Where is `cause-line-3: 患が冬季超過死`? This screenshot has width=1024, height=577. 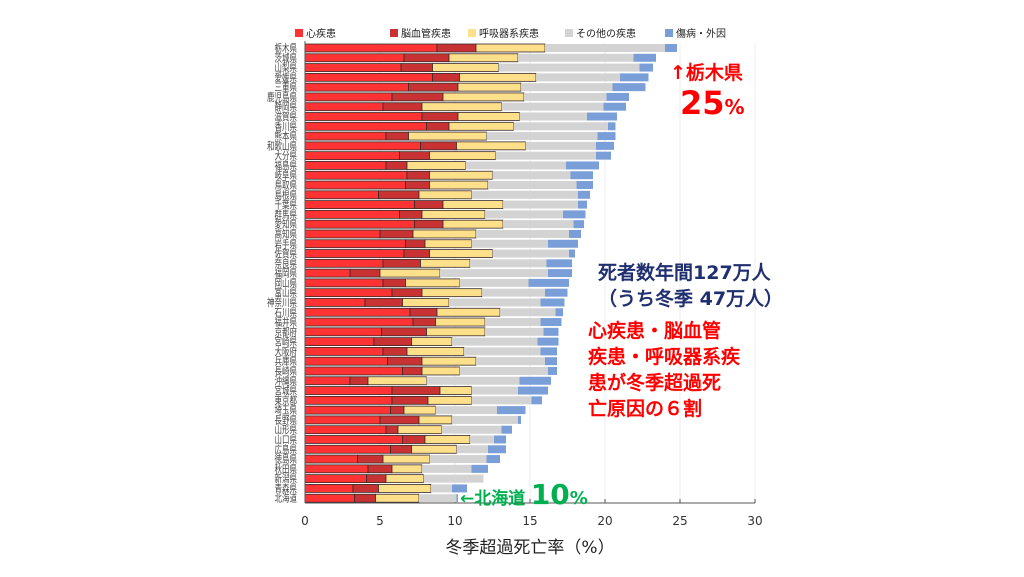 cause-line-3: 患が冬季超過死 is located at coordinates (655, 383).